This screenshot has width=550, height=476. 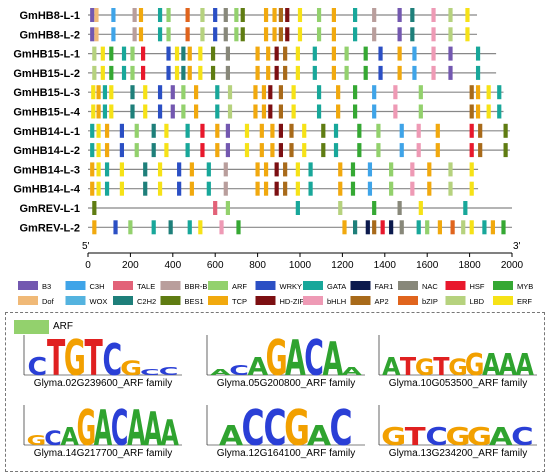 I want to click on gene-label: GmHB8-L-2, so click(x=49, y=35).